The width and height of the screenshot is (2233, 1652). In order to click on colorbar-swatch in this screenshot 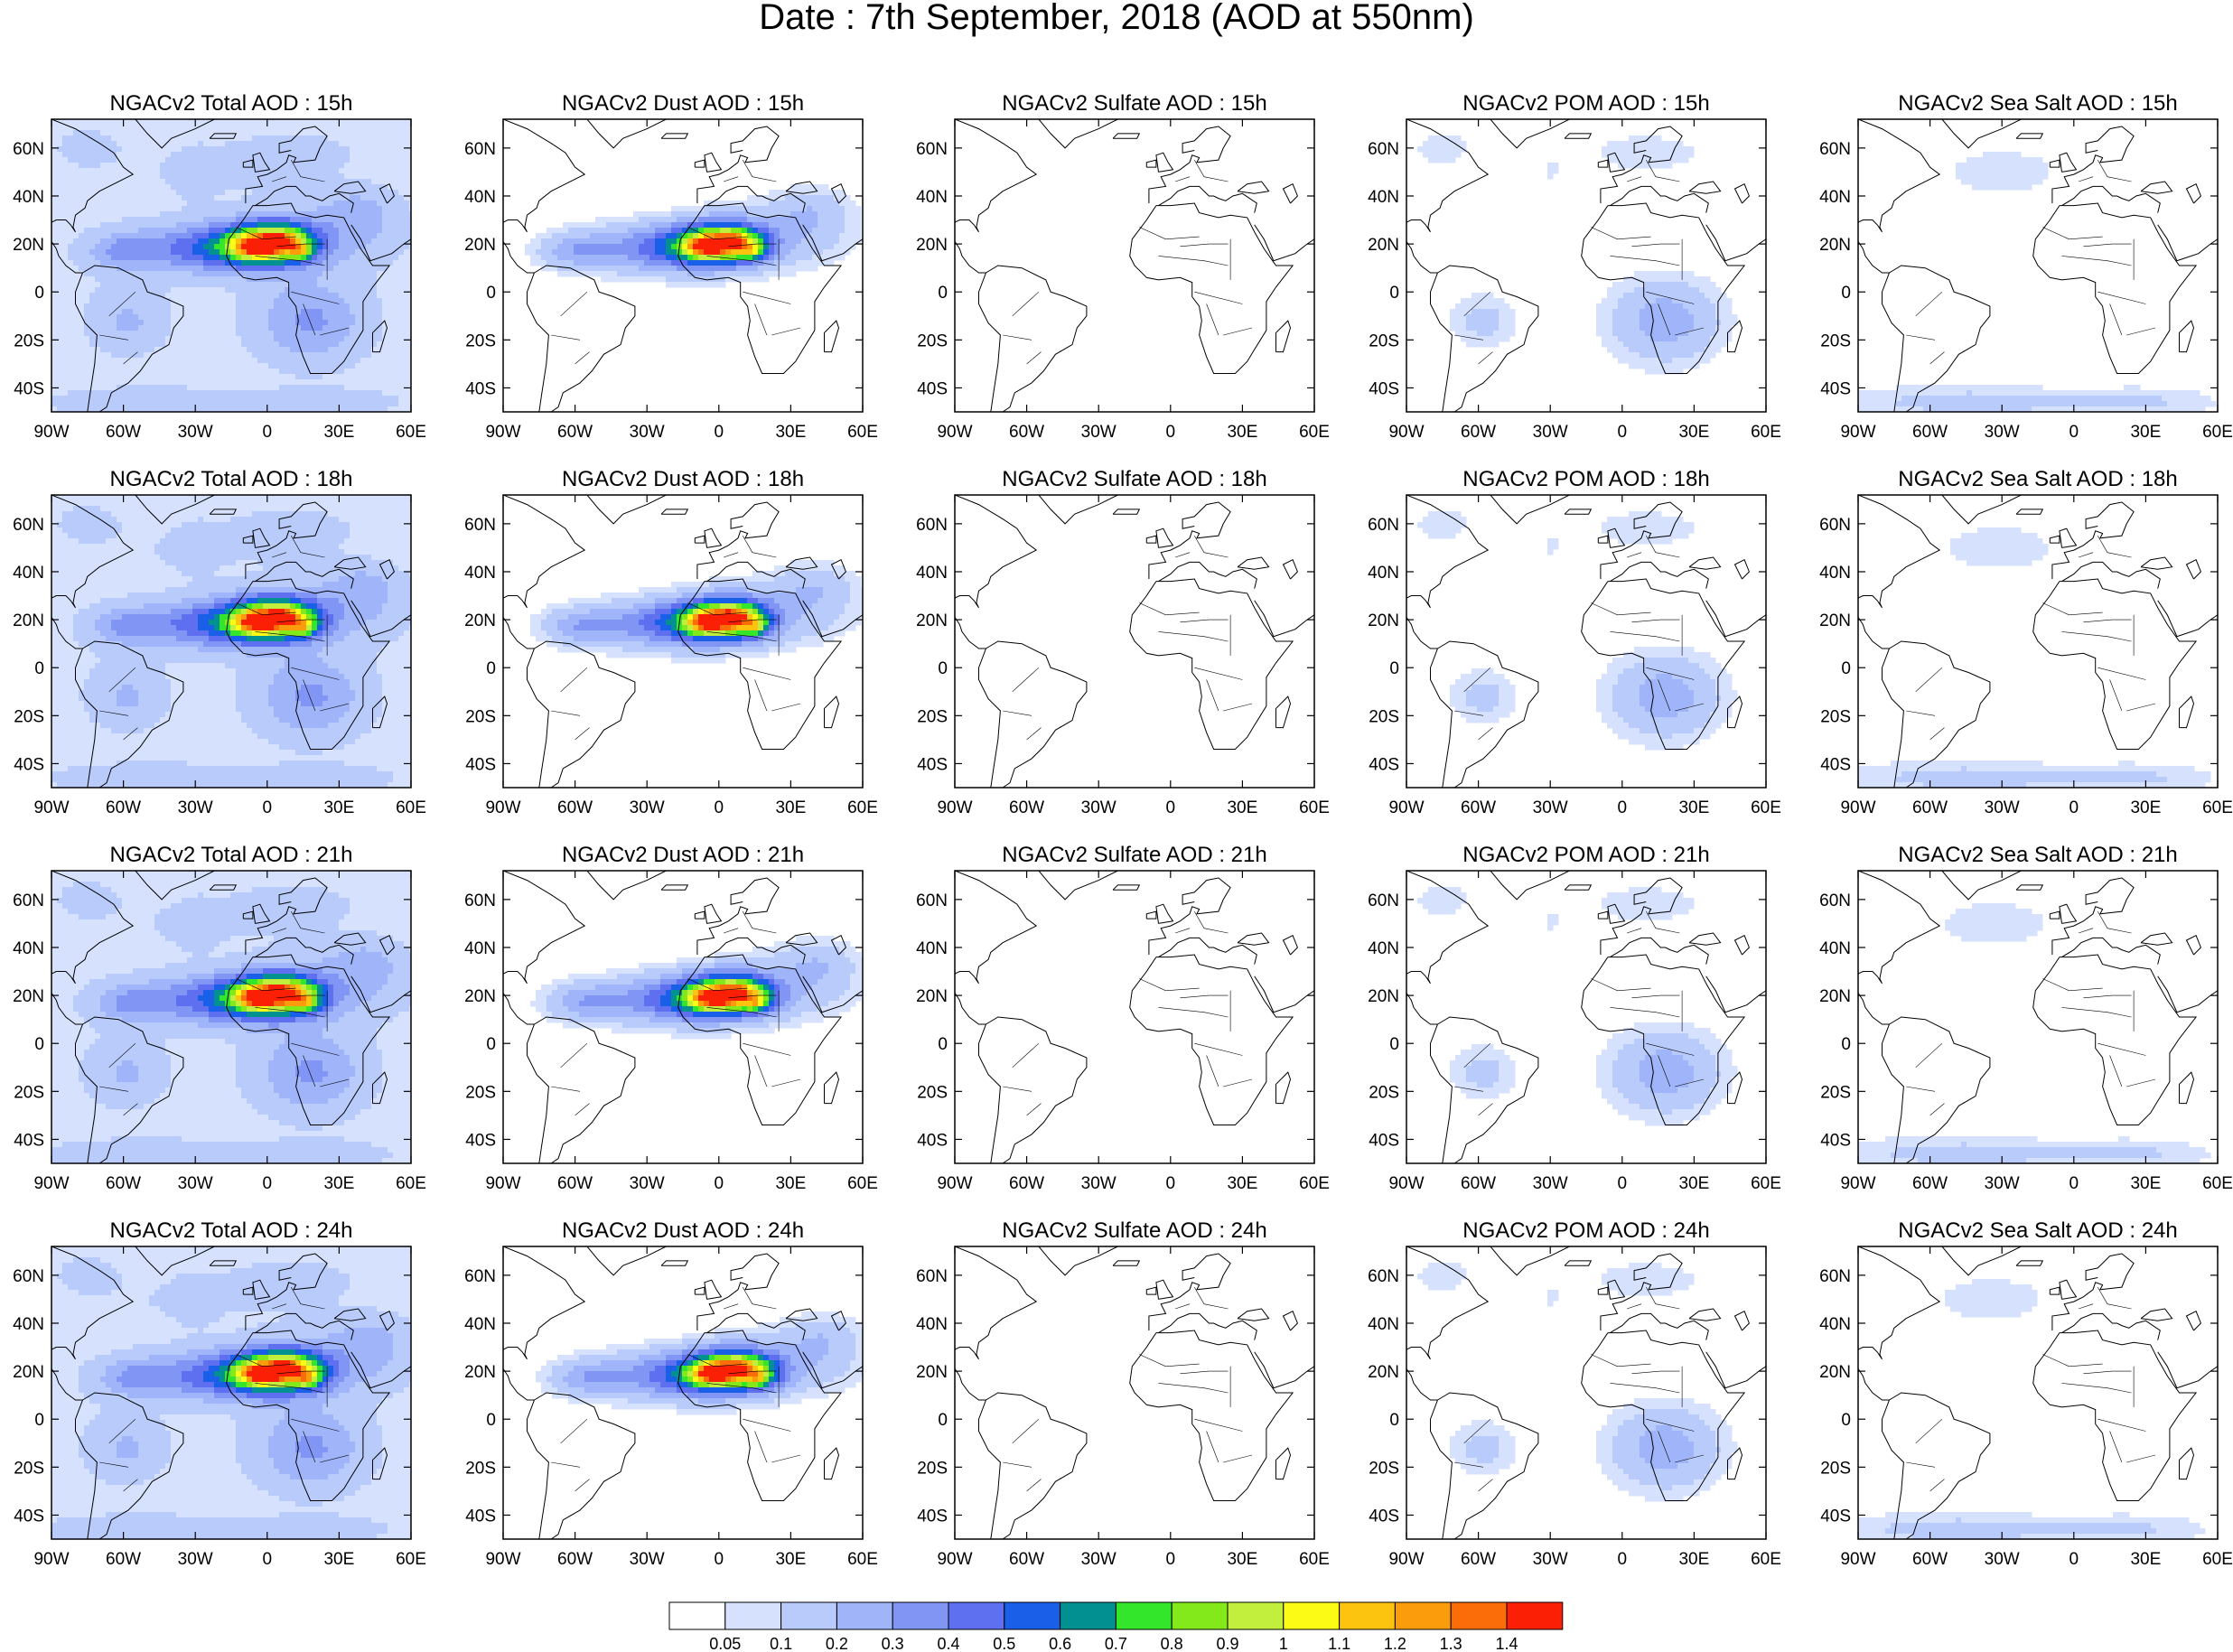, I will do `click(1423, 1615)`.